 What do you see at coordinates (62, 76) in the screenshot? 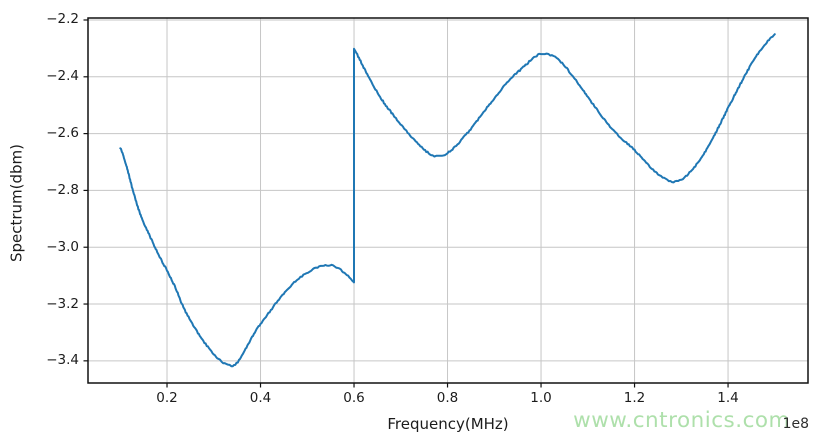
I see `y-tick-label: −2.4` at bounding box center [62, 76].